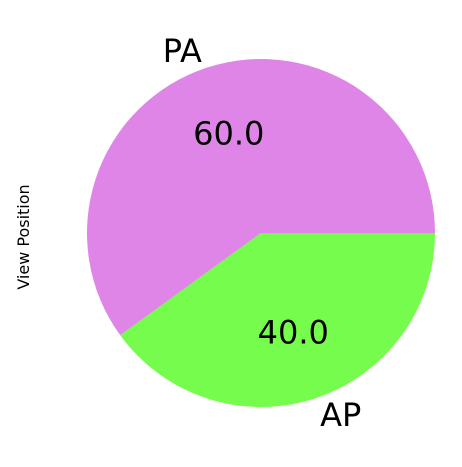  What do you see at coordinates (293, 332) in the screenshot?
I see `slice-value-ap: 40.0` at bounding box center [293, 332].